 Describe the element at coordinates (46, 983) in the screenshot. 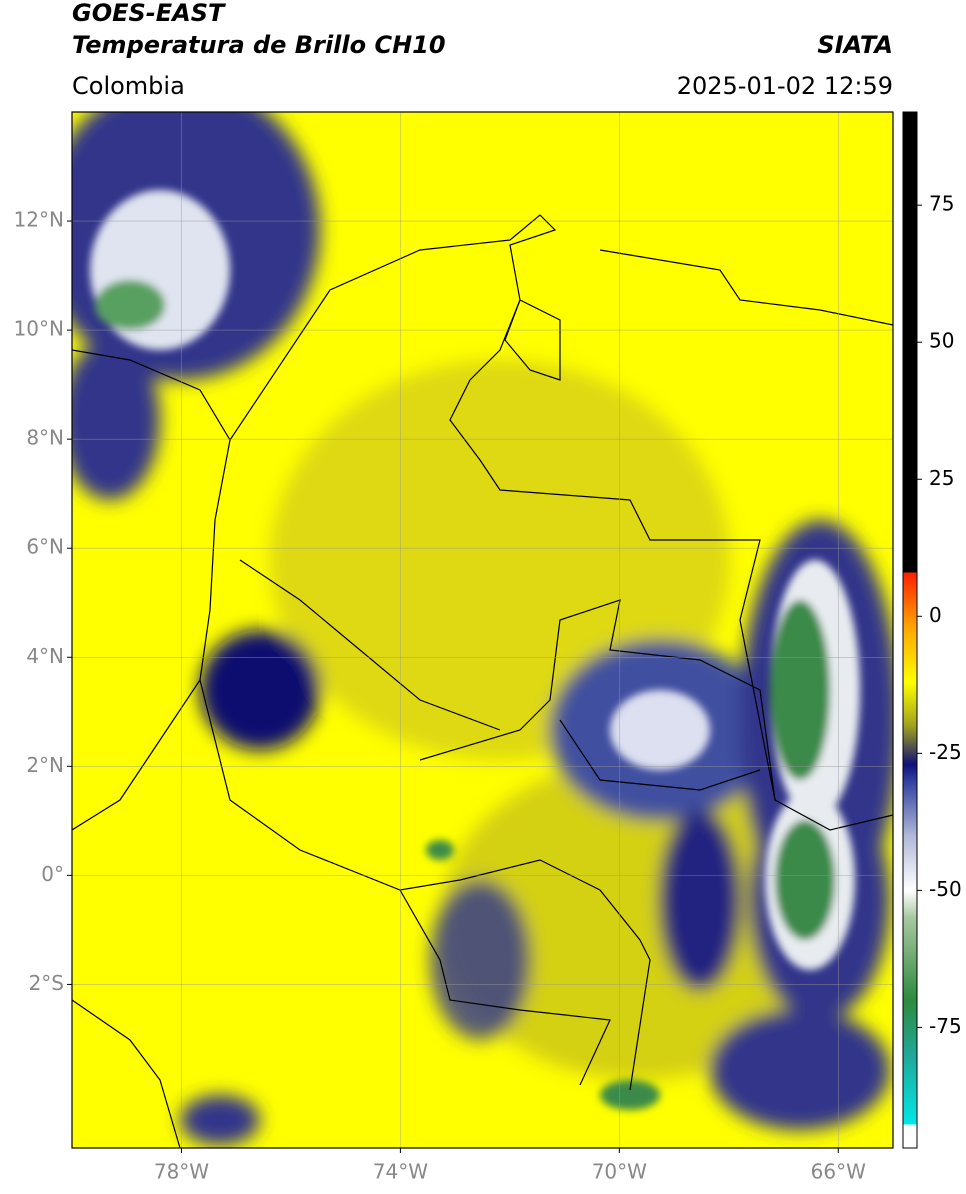

I see `lat-tick-label: 2°S` at that location.